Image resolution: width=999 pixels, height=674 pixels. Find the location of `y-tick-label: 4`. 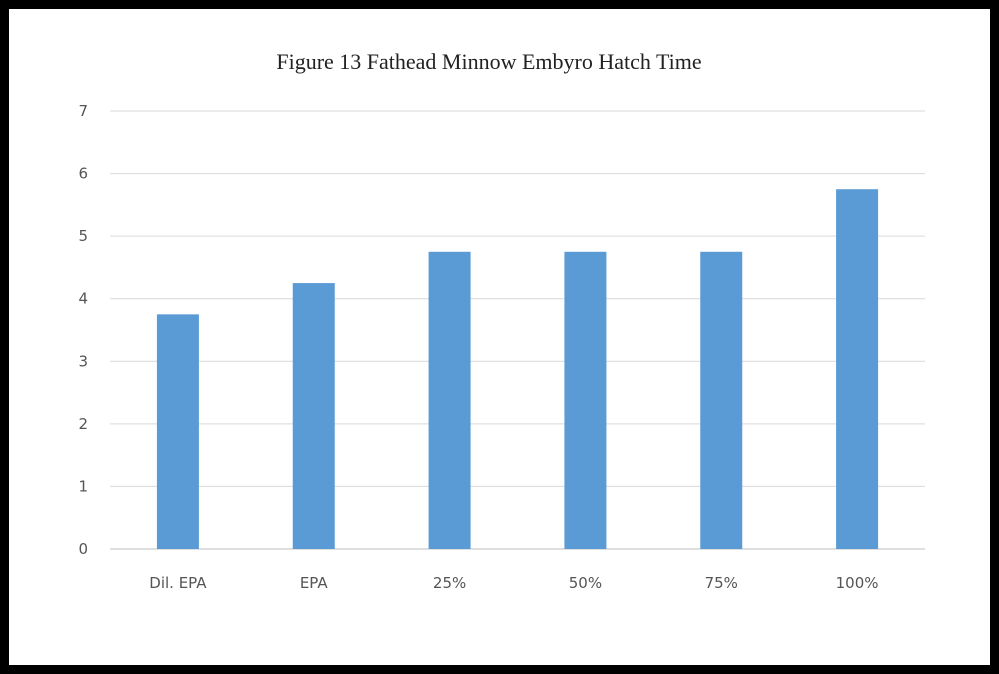

y-tick-label: 4 is located at coordinates (83, 299).